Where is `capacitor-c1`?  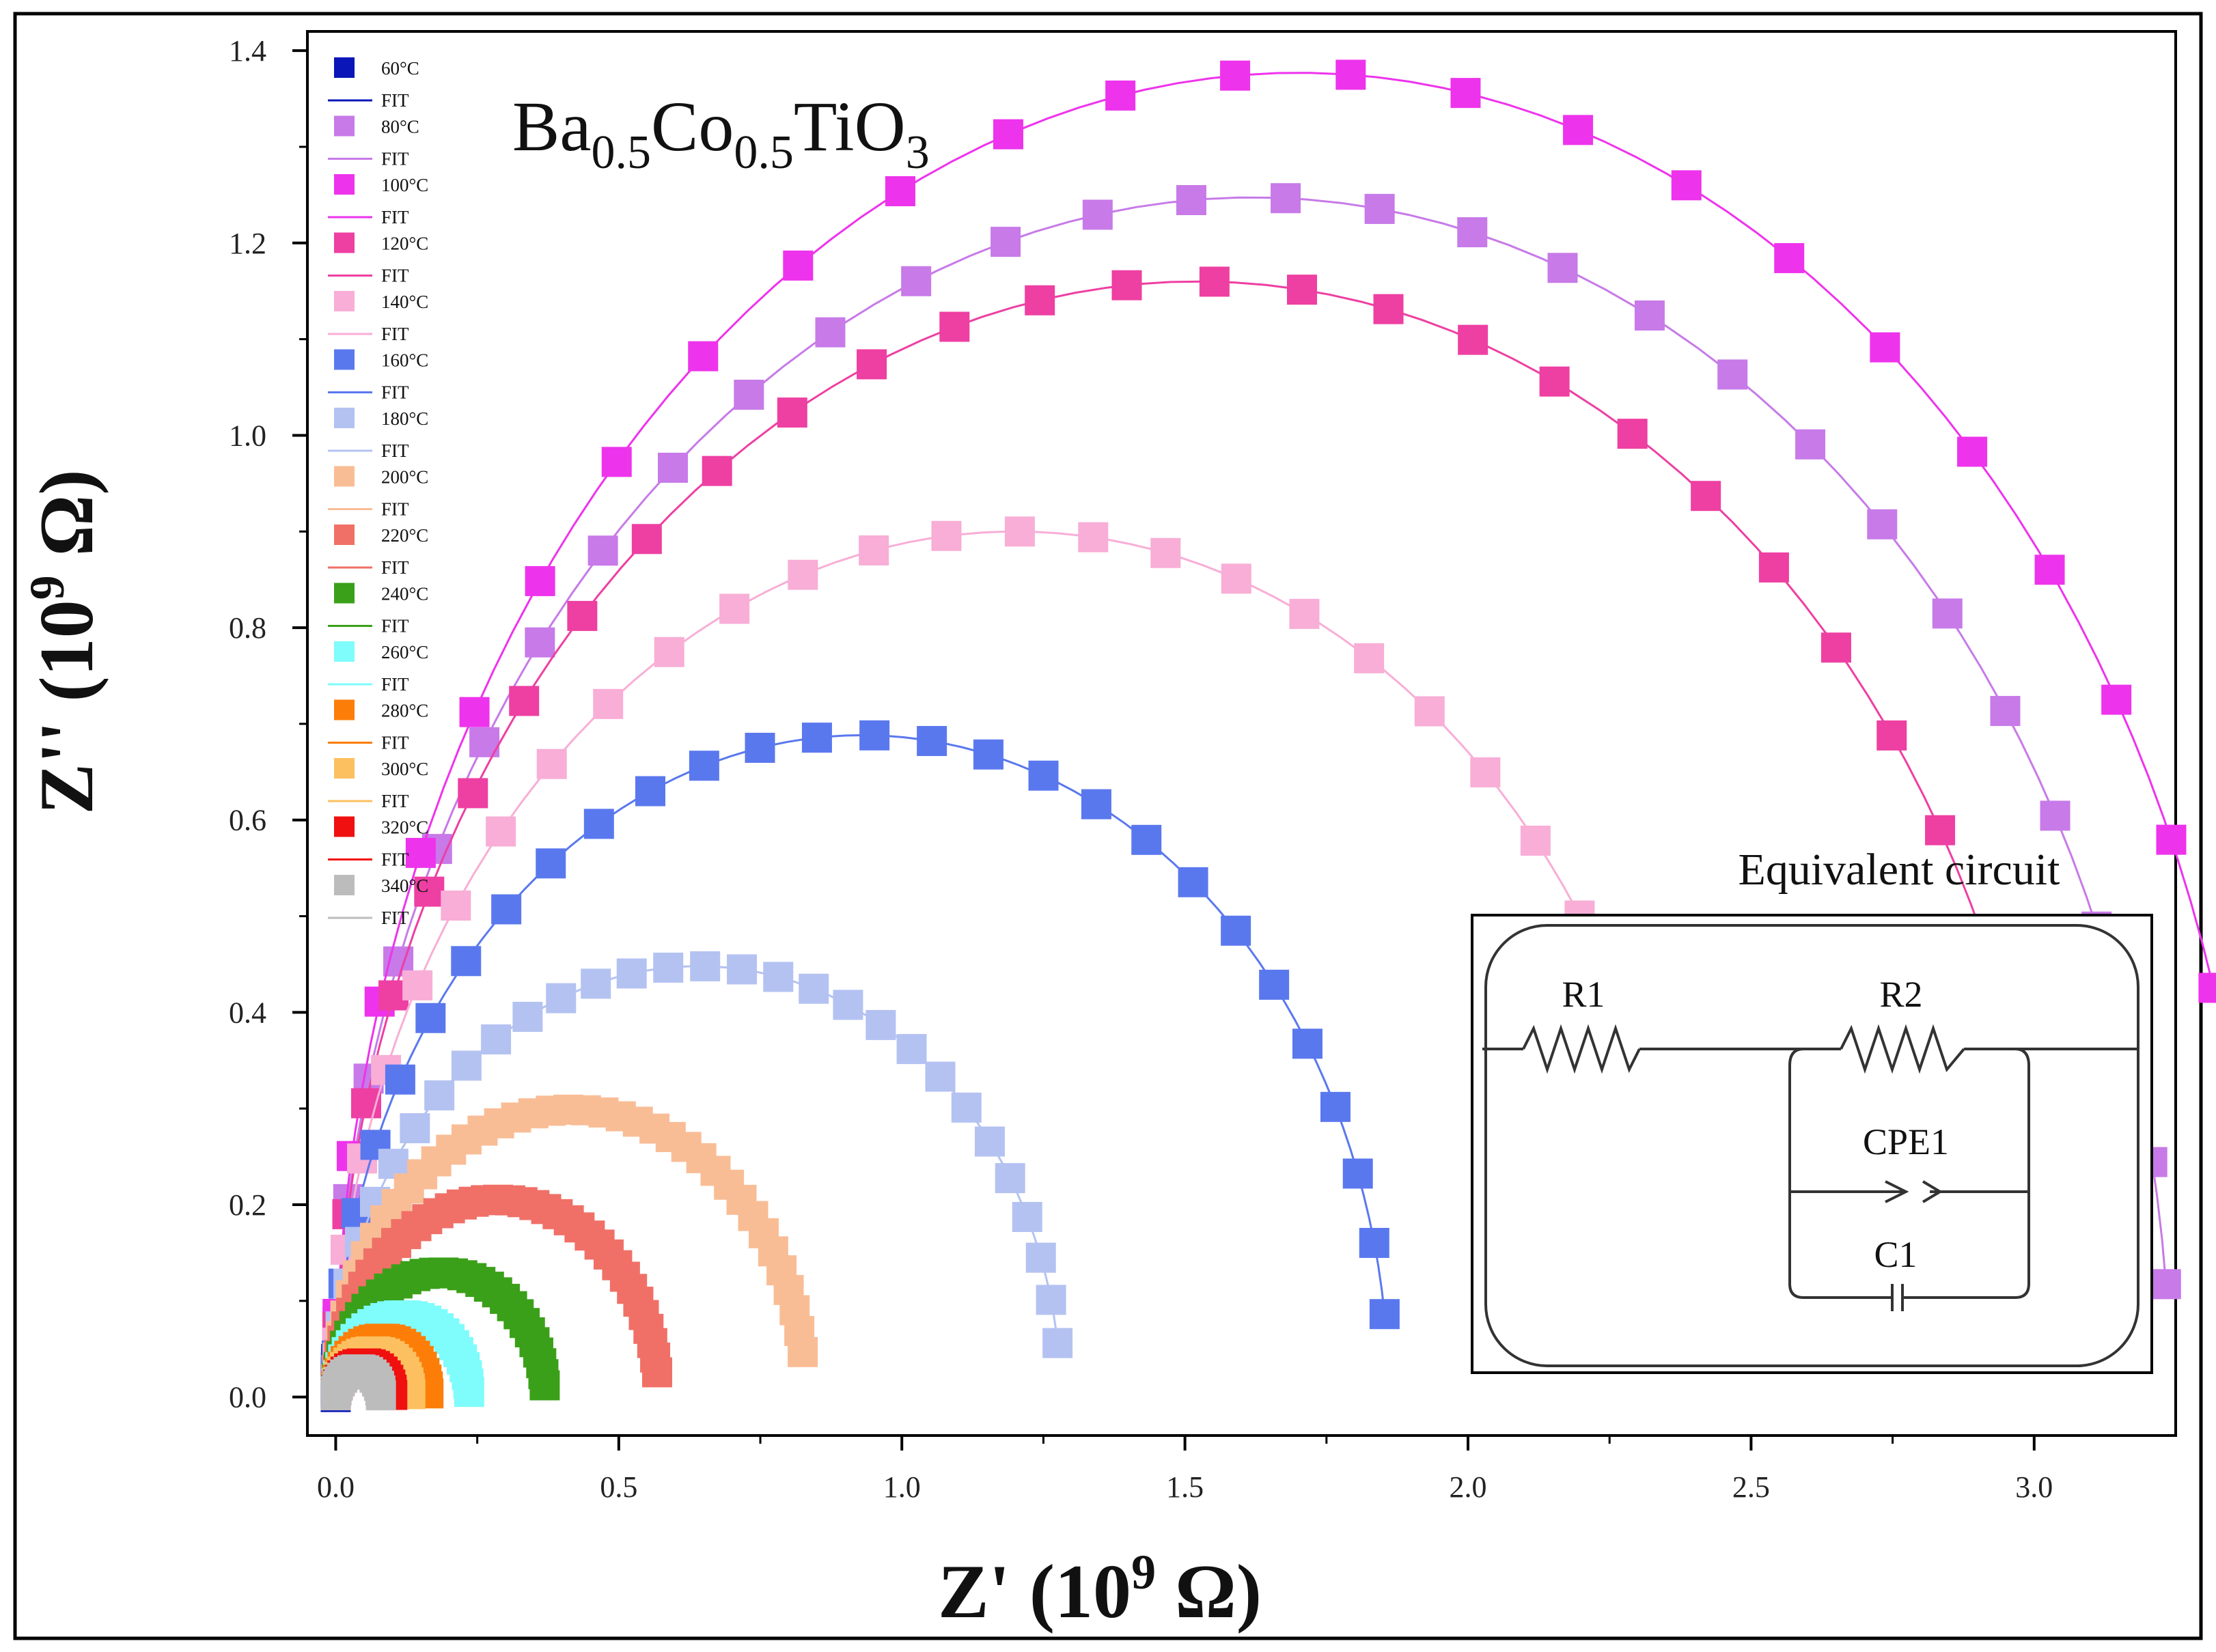
capacitor-c1 is located at coordinates (1895, 1297).